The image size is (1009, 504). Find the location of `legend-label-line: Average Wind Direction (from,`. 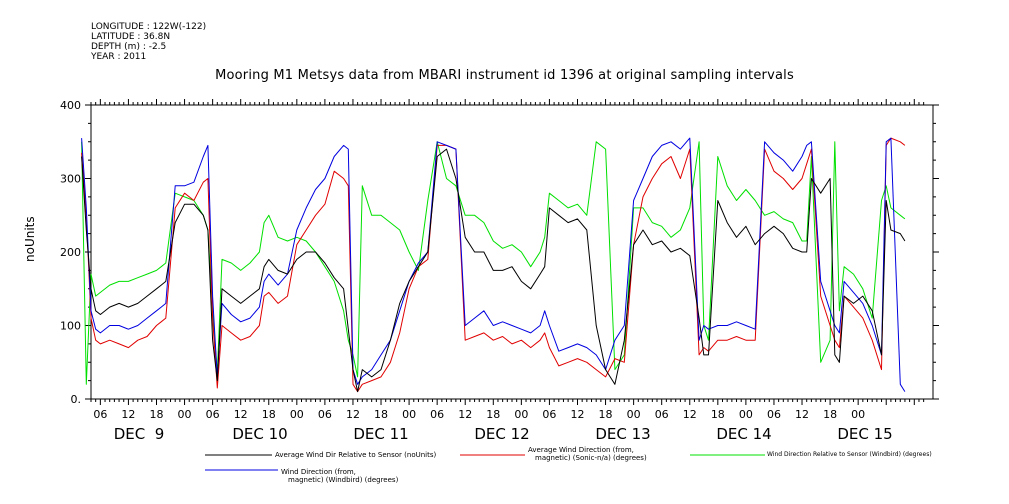

legend-label-line: Average Wind Direction (from, is located at coordinates (581, 450).